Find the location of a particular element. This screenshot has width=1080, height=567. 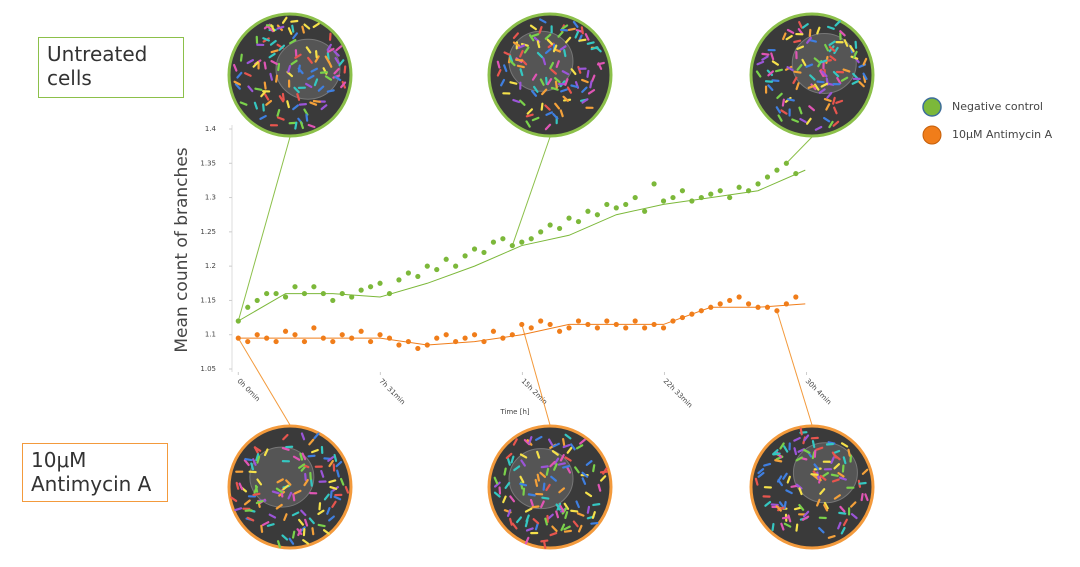

annotation-box: Untreated cells is located at coordinates (111, 67).